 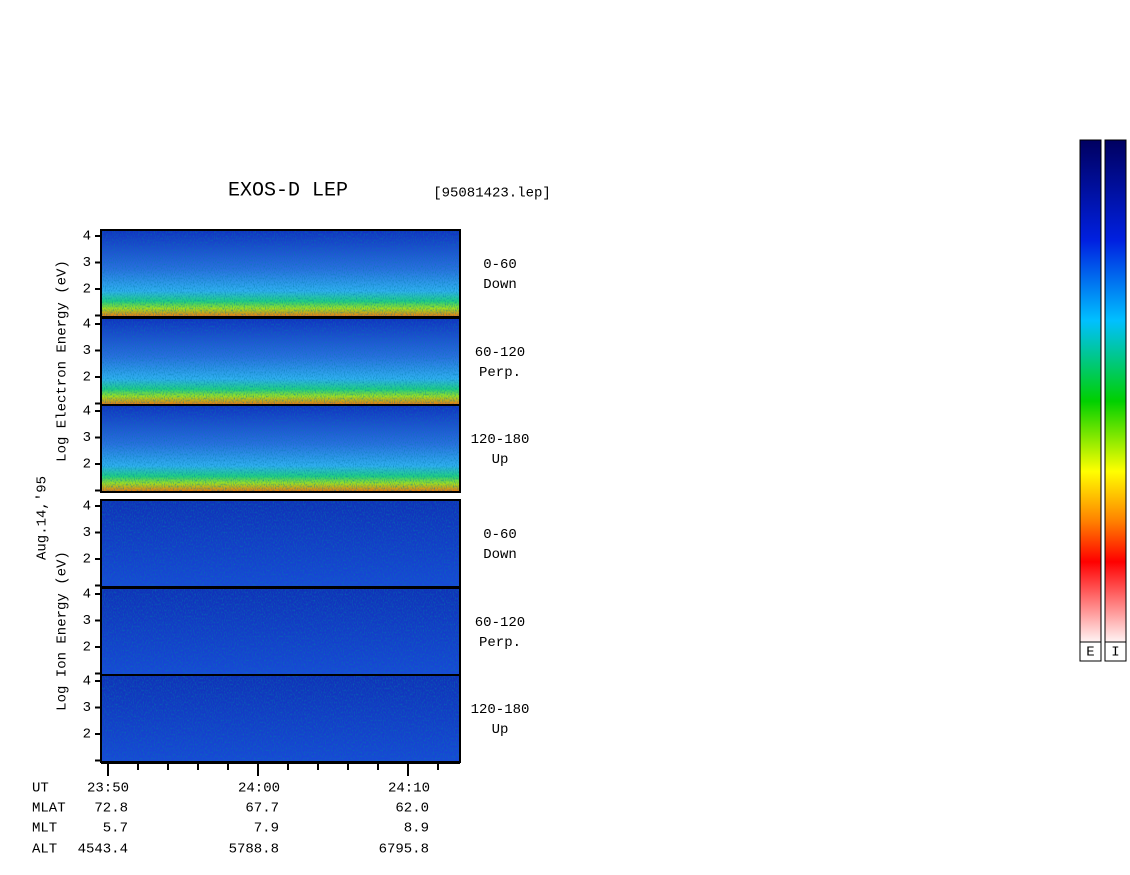 I want to click on date: Aug.14,'95, so click(x=43, y=518).